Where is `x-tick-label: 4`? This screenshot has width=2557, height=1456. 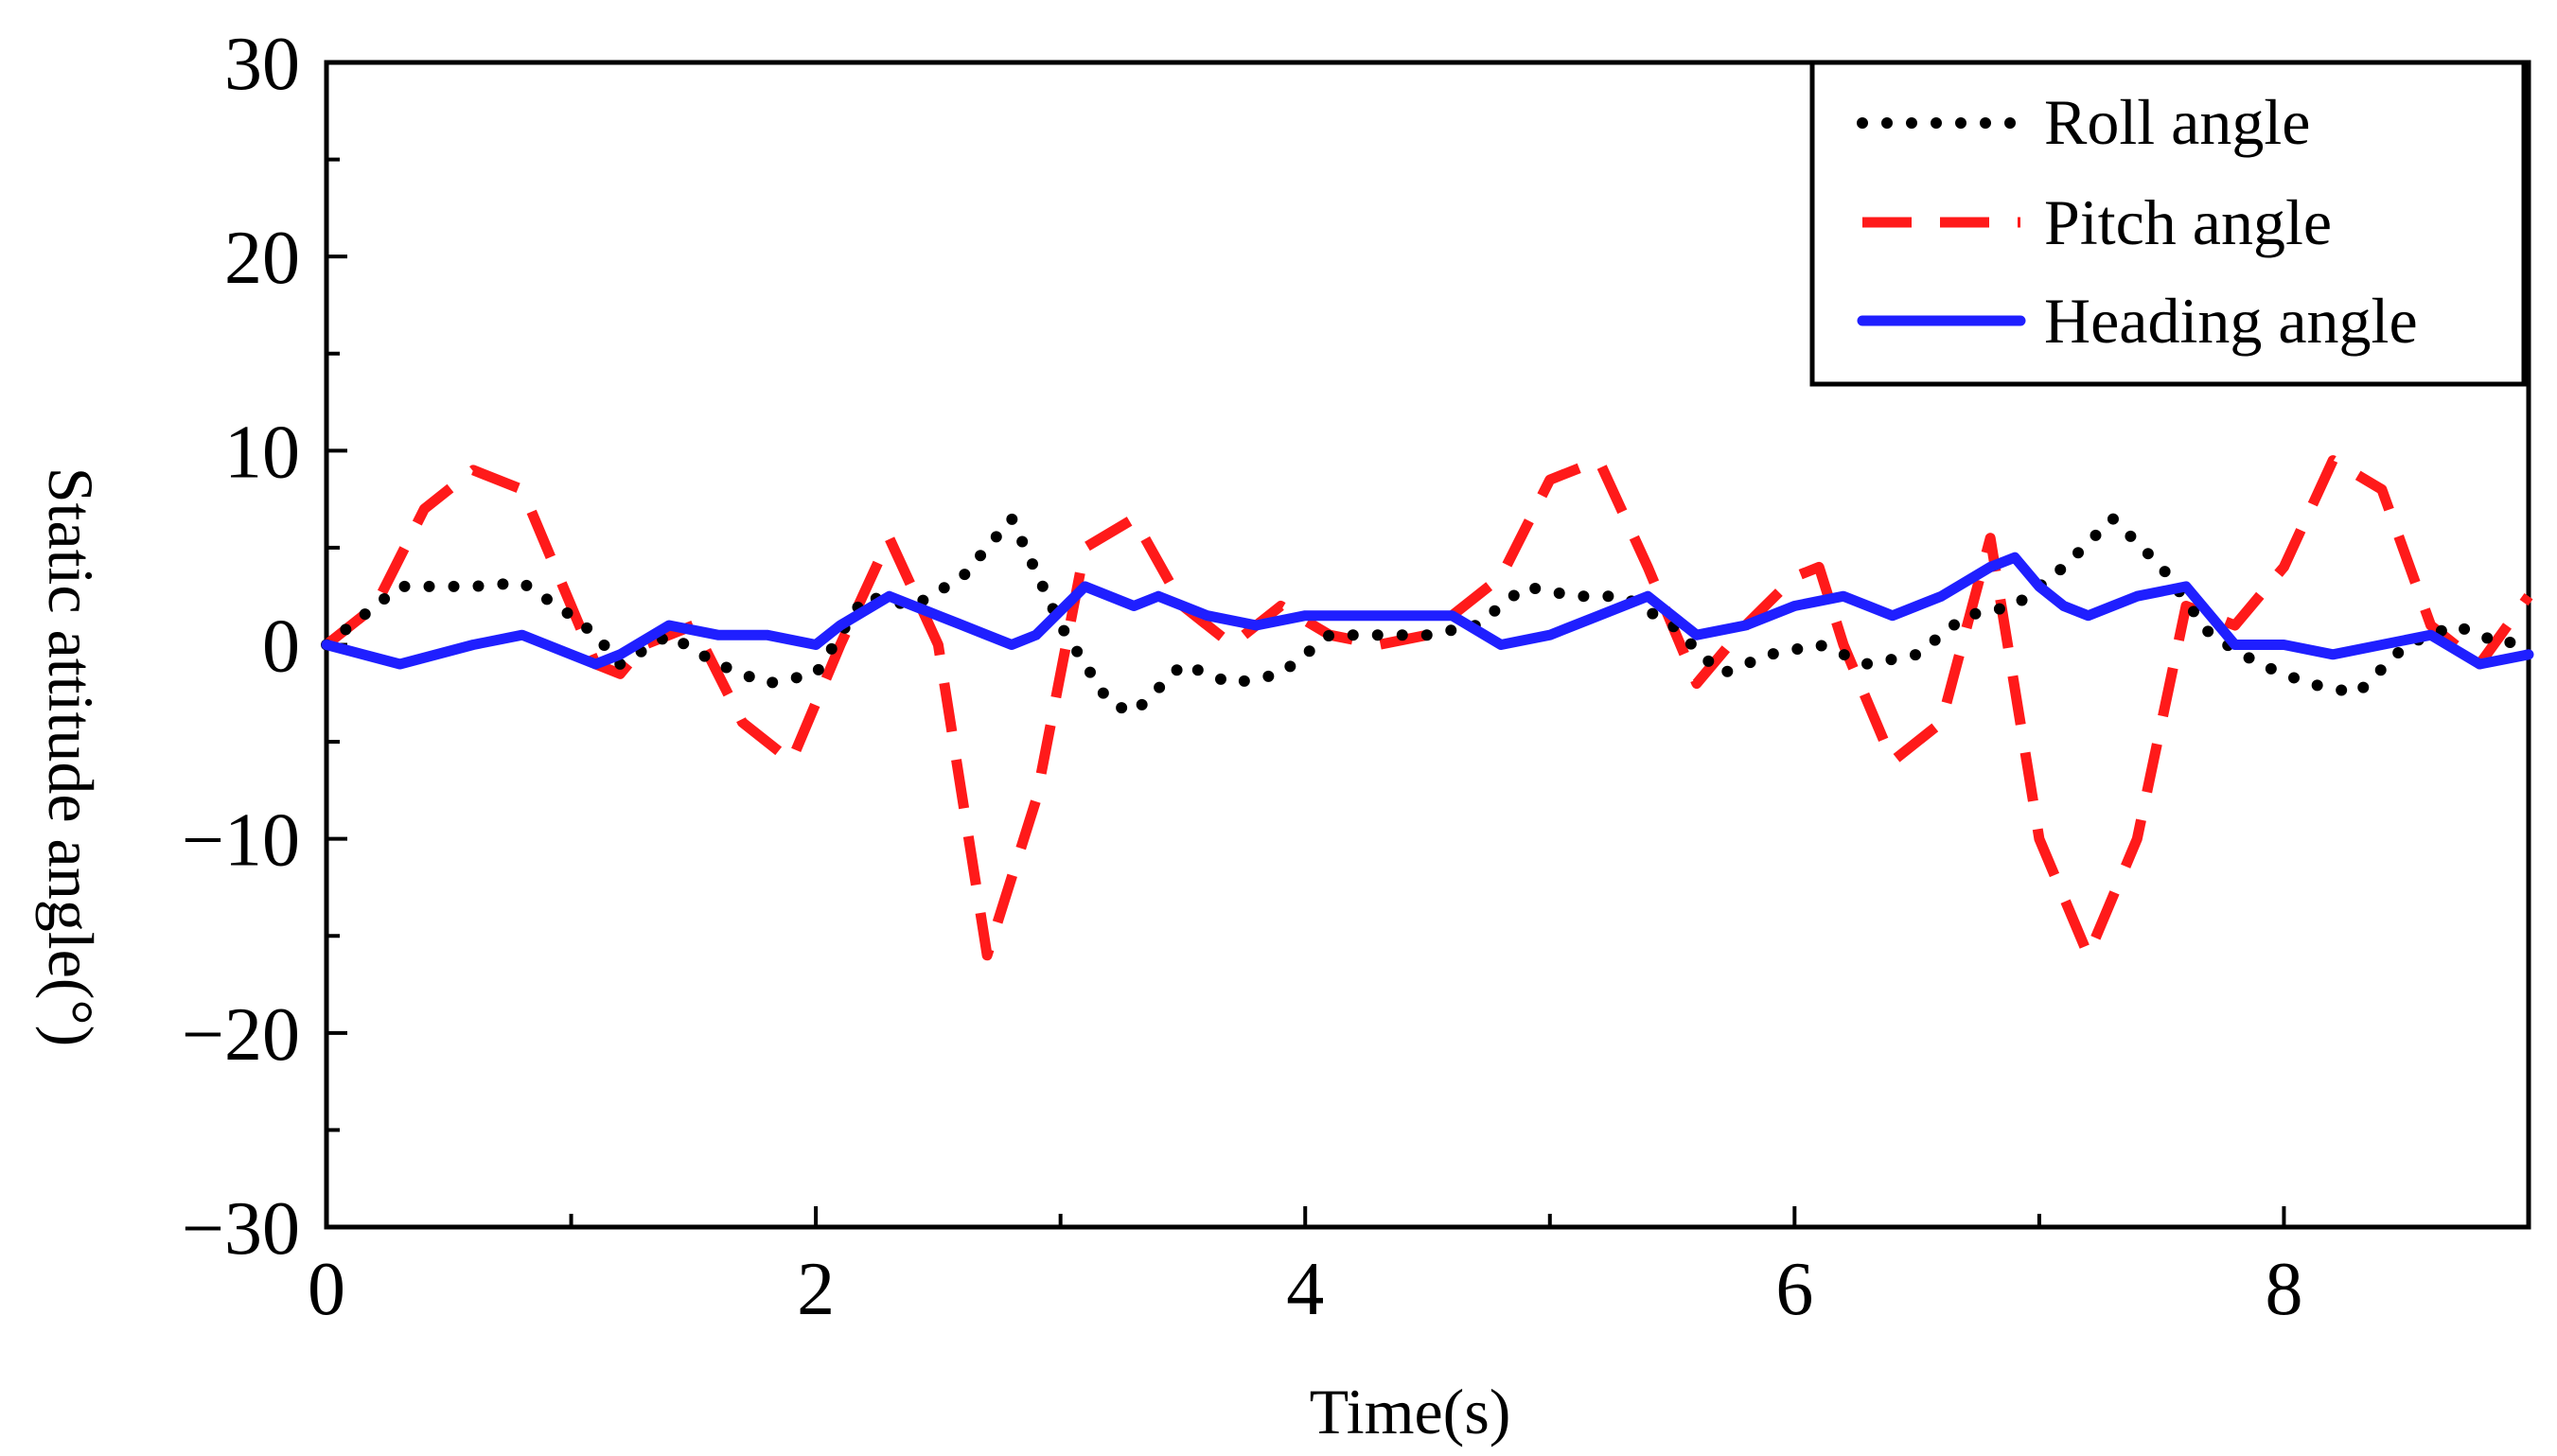
x-tick-label: 4 is located at coordinates (1305, 1289).